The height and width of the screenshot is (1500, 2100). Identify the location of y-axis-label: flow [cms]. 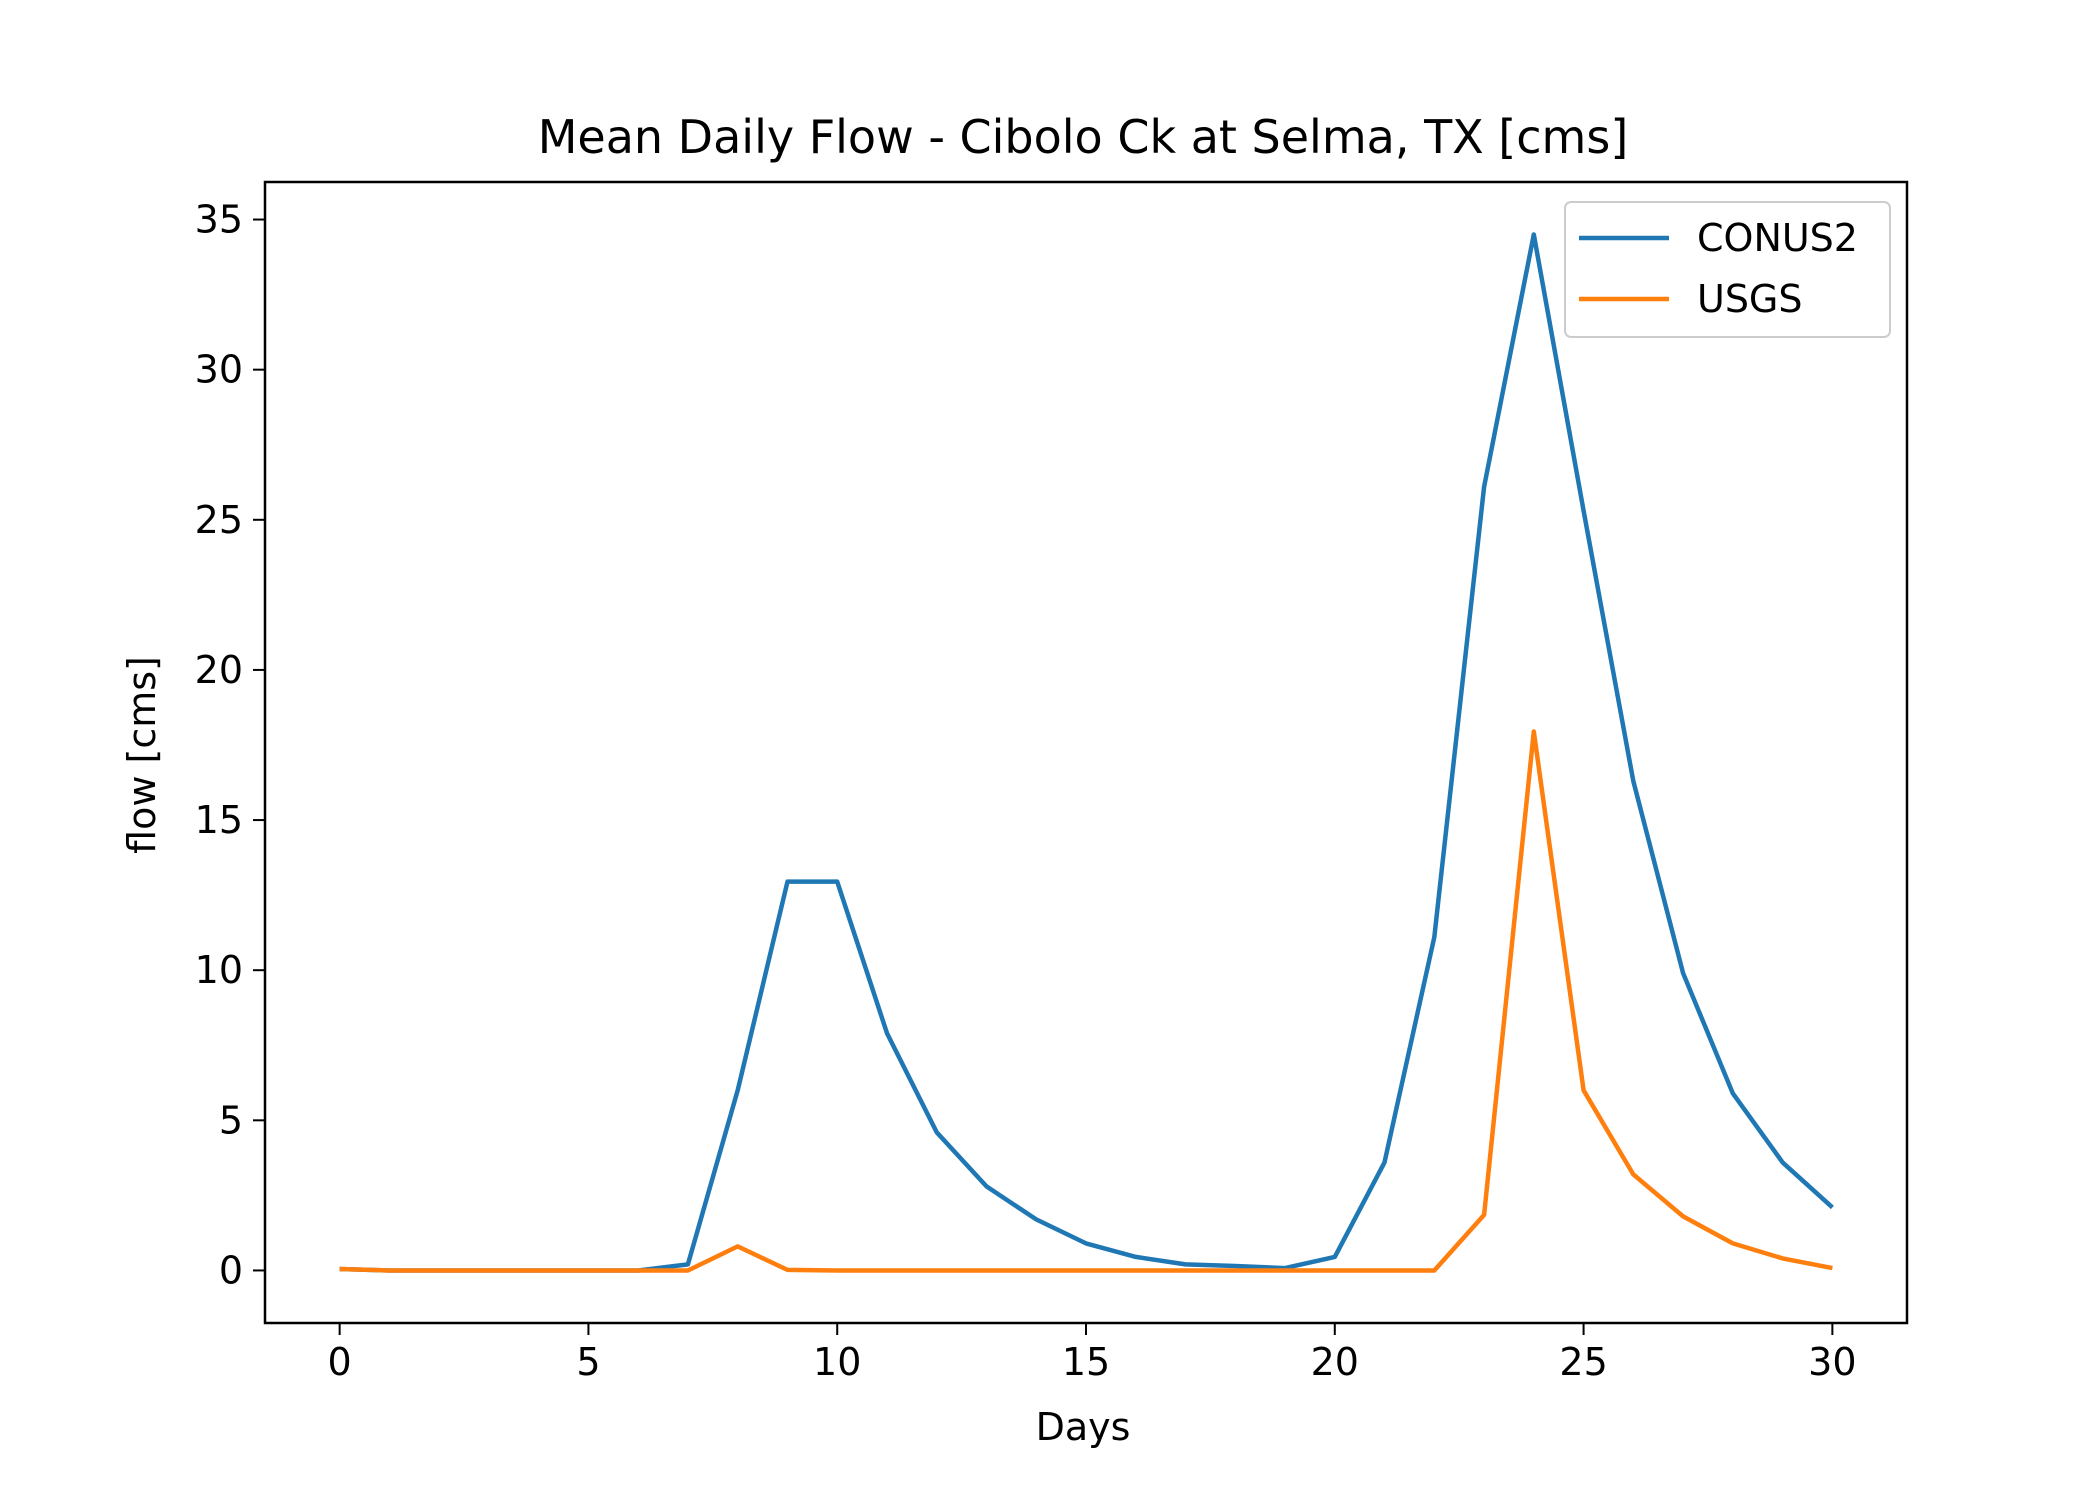
(142, 755).